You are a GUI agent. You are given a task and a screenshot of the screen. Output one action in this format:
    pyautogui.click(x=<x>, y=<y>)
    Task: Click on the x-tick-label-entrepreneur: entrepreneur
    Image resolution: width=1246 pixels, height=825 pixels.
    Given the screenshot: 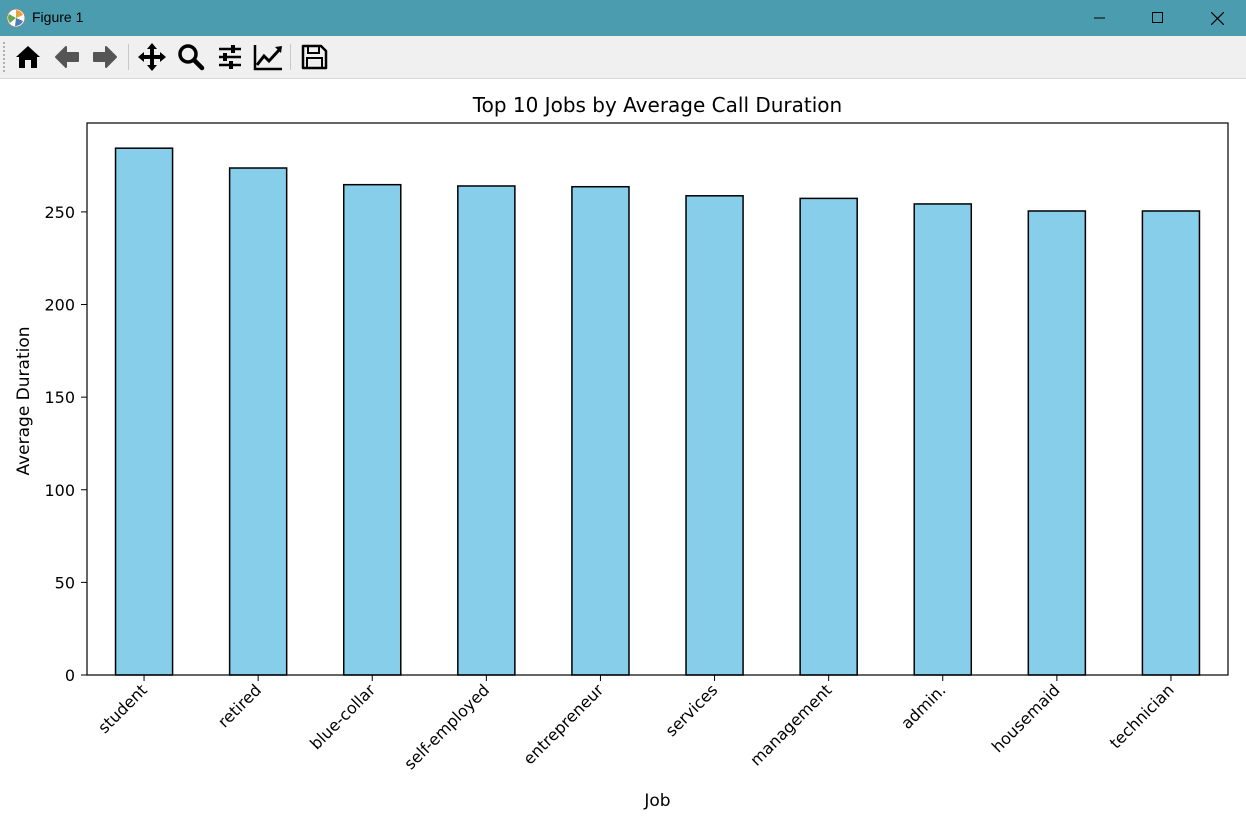 What is the action you would take?
    pyautogui.click(x=563, y=724)
    